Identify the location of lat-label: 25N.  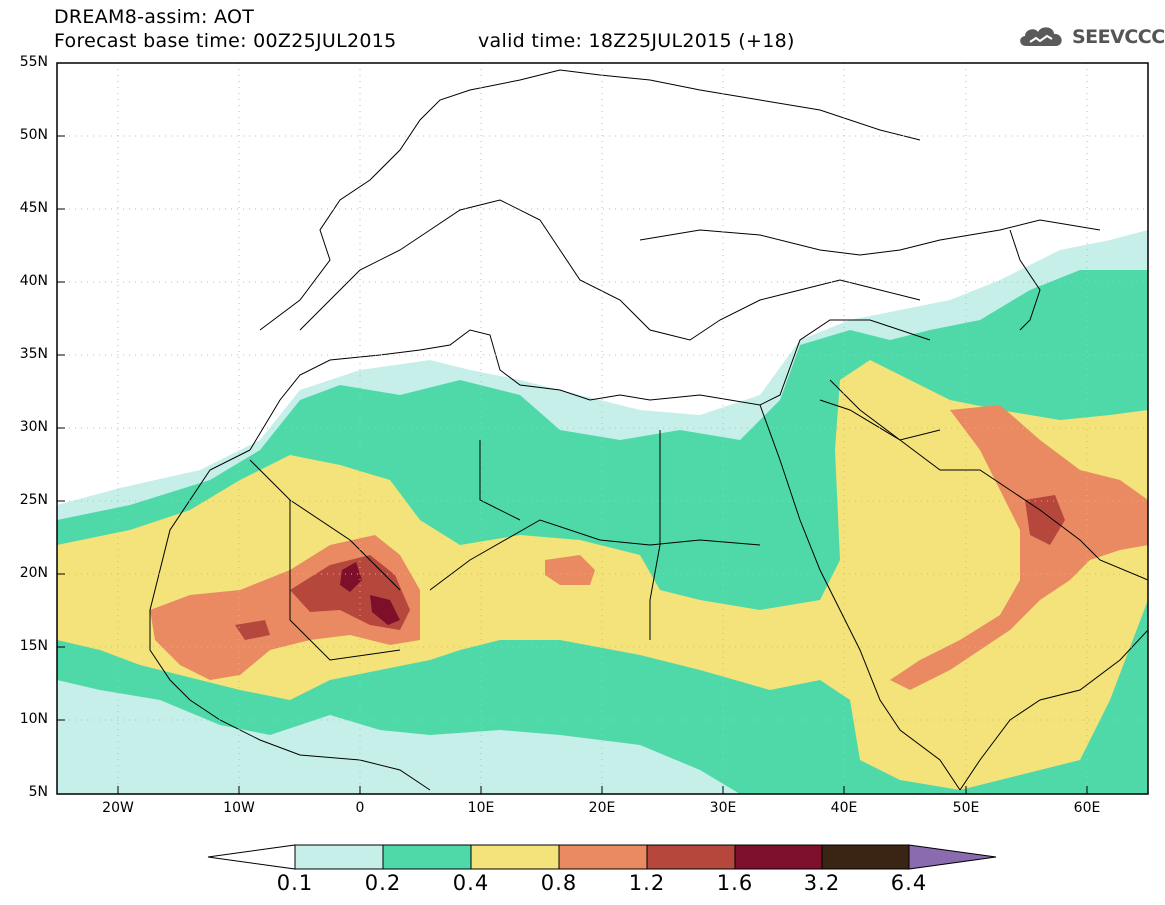
(33, 500).